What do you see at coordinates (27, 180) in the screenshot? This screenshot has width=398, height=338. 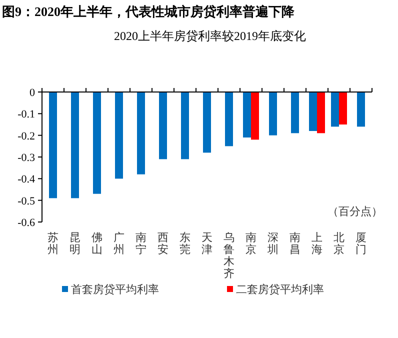 I see `y-tick-label: -0.4` at bounding box center [27, 180].